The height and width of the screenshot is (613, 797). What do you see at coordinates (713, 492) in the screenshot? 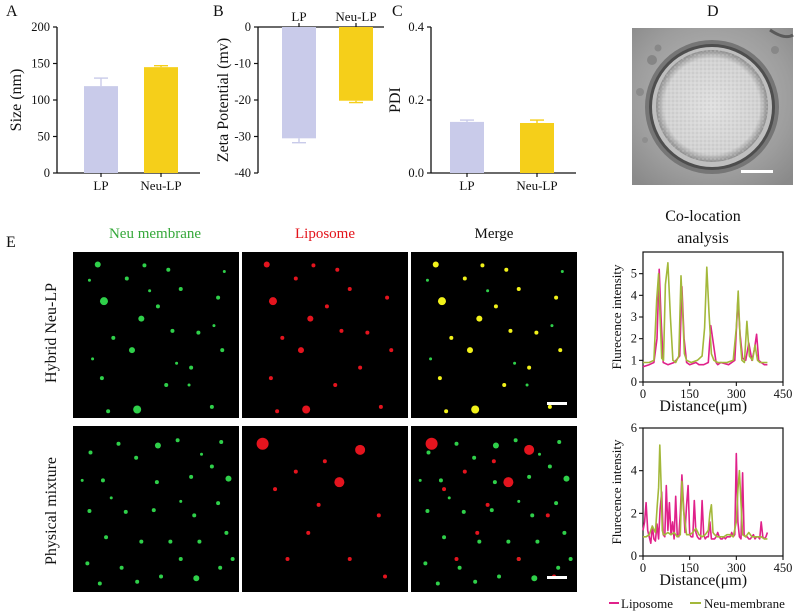
I see `plot-frame` at bounding box center [713, 492].